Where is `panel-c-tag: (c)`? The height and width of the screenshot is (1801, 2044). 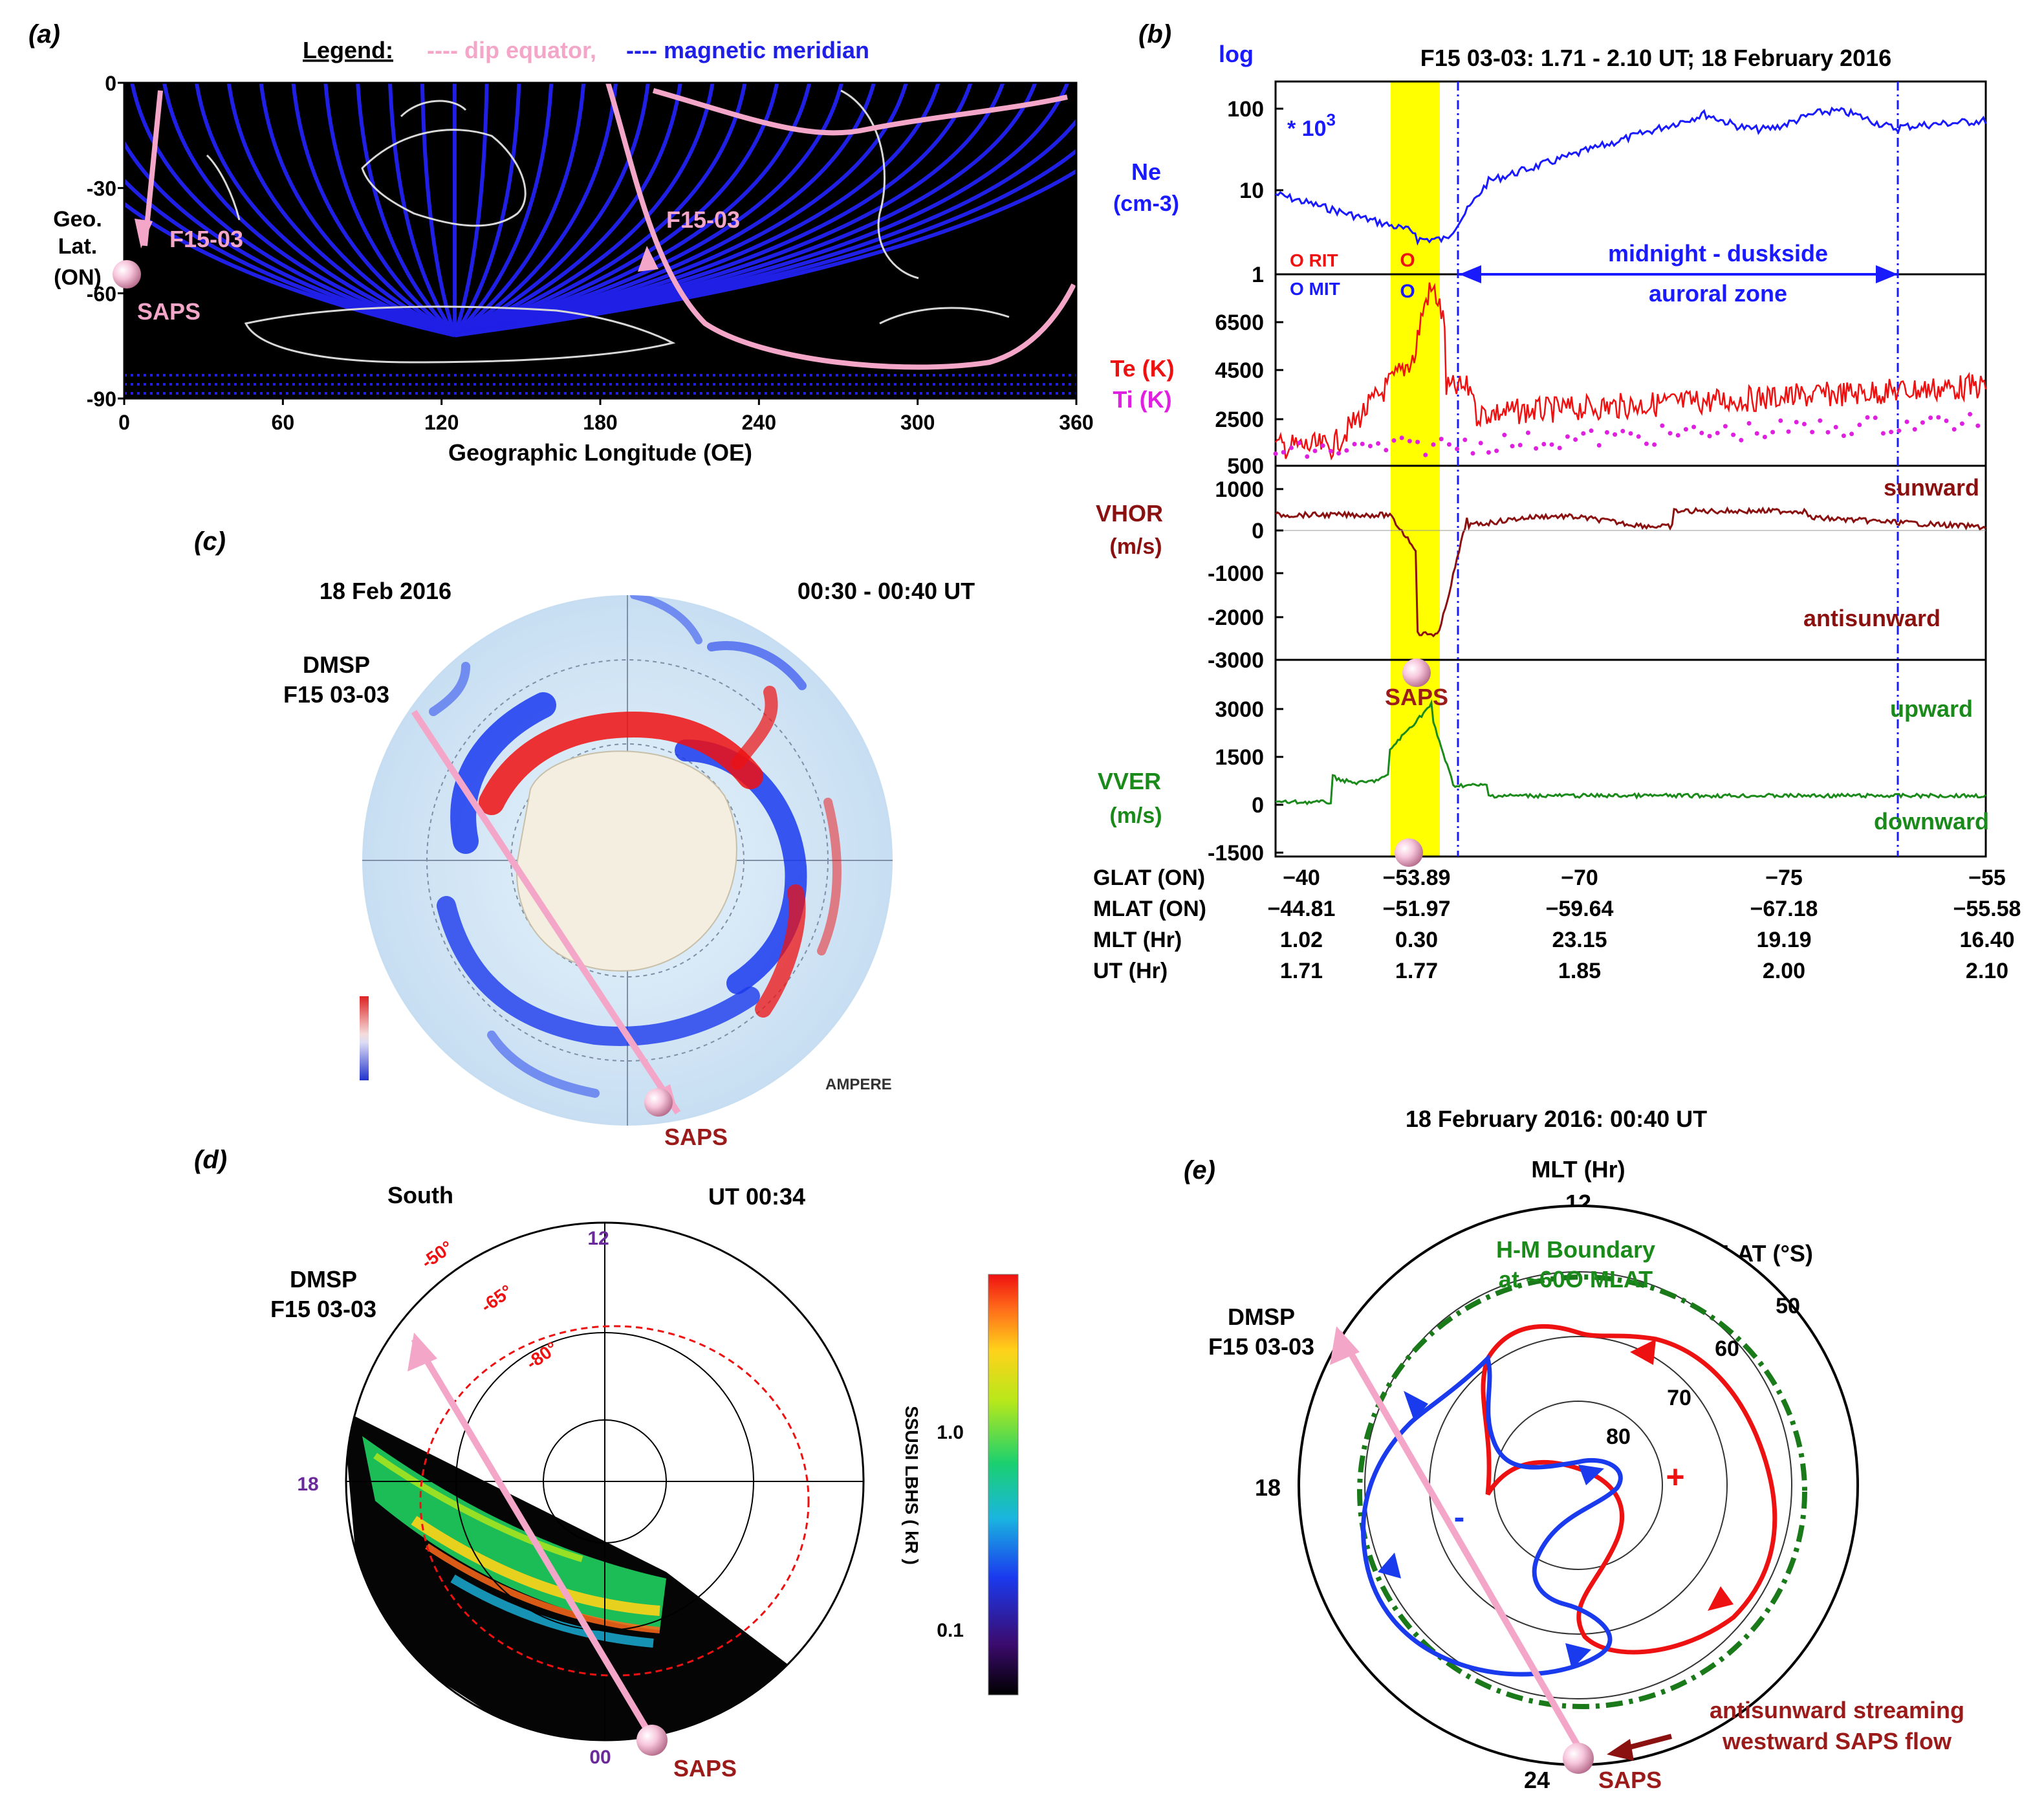 panel-c-tag: (c) is located at coordinates (210, 541).